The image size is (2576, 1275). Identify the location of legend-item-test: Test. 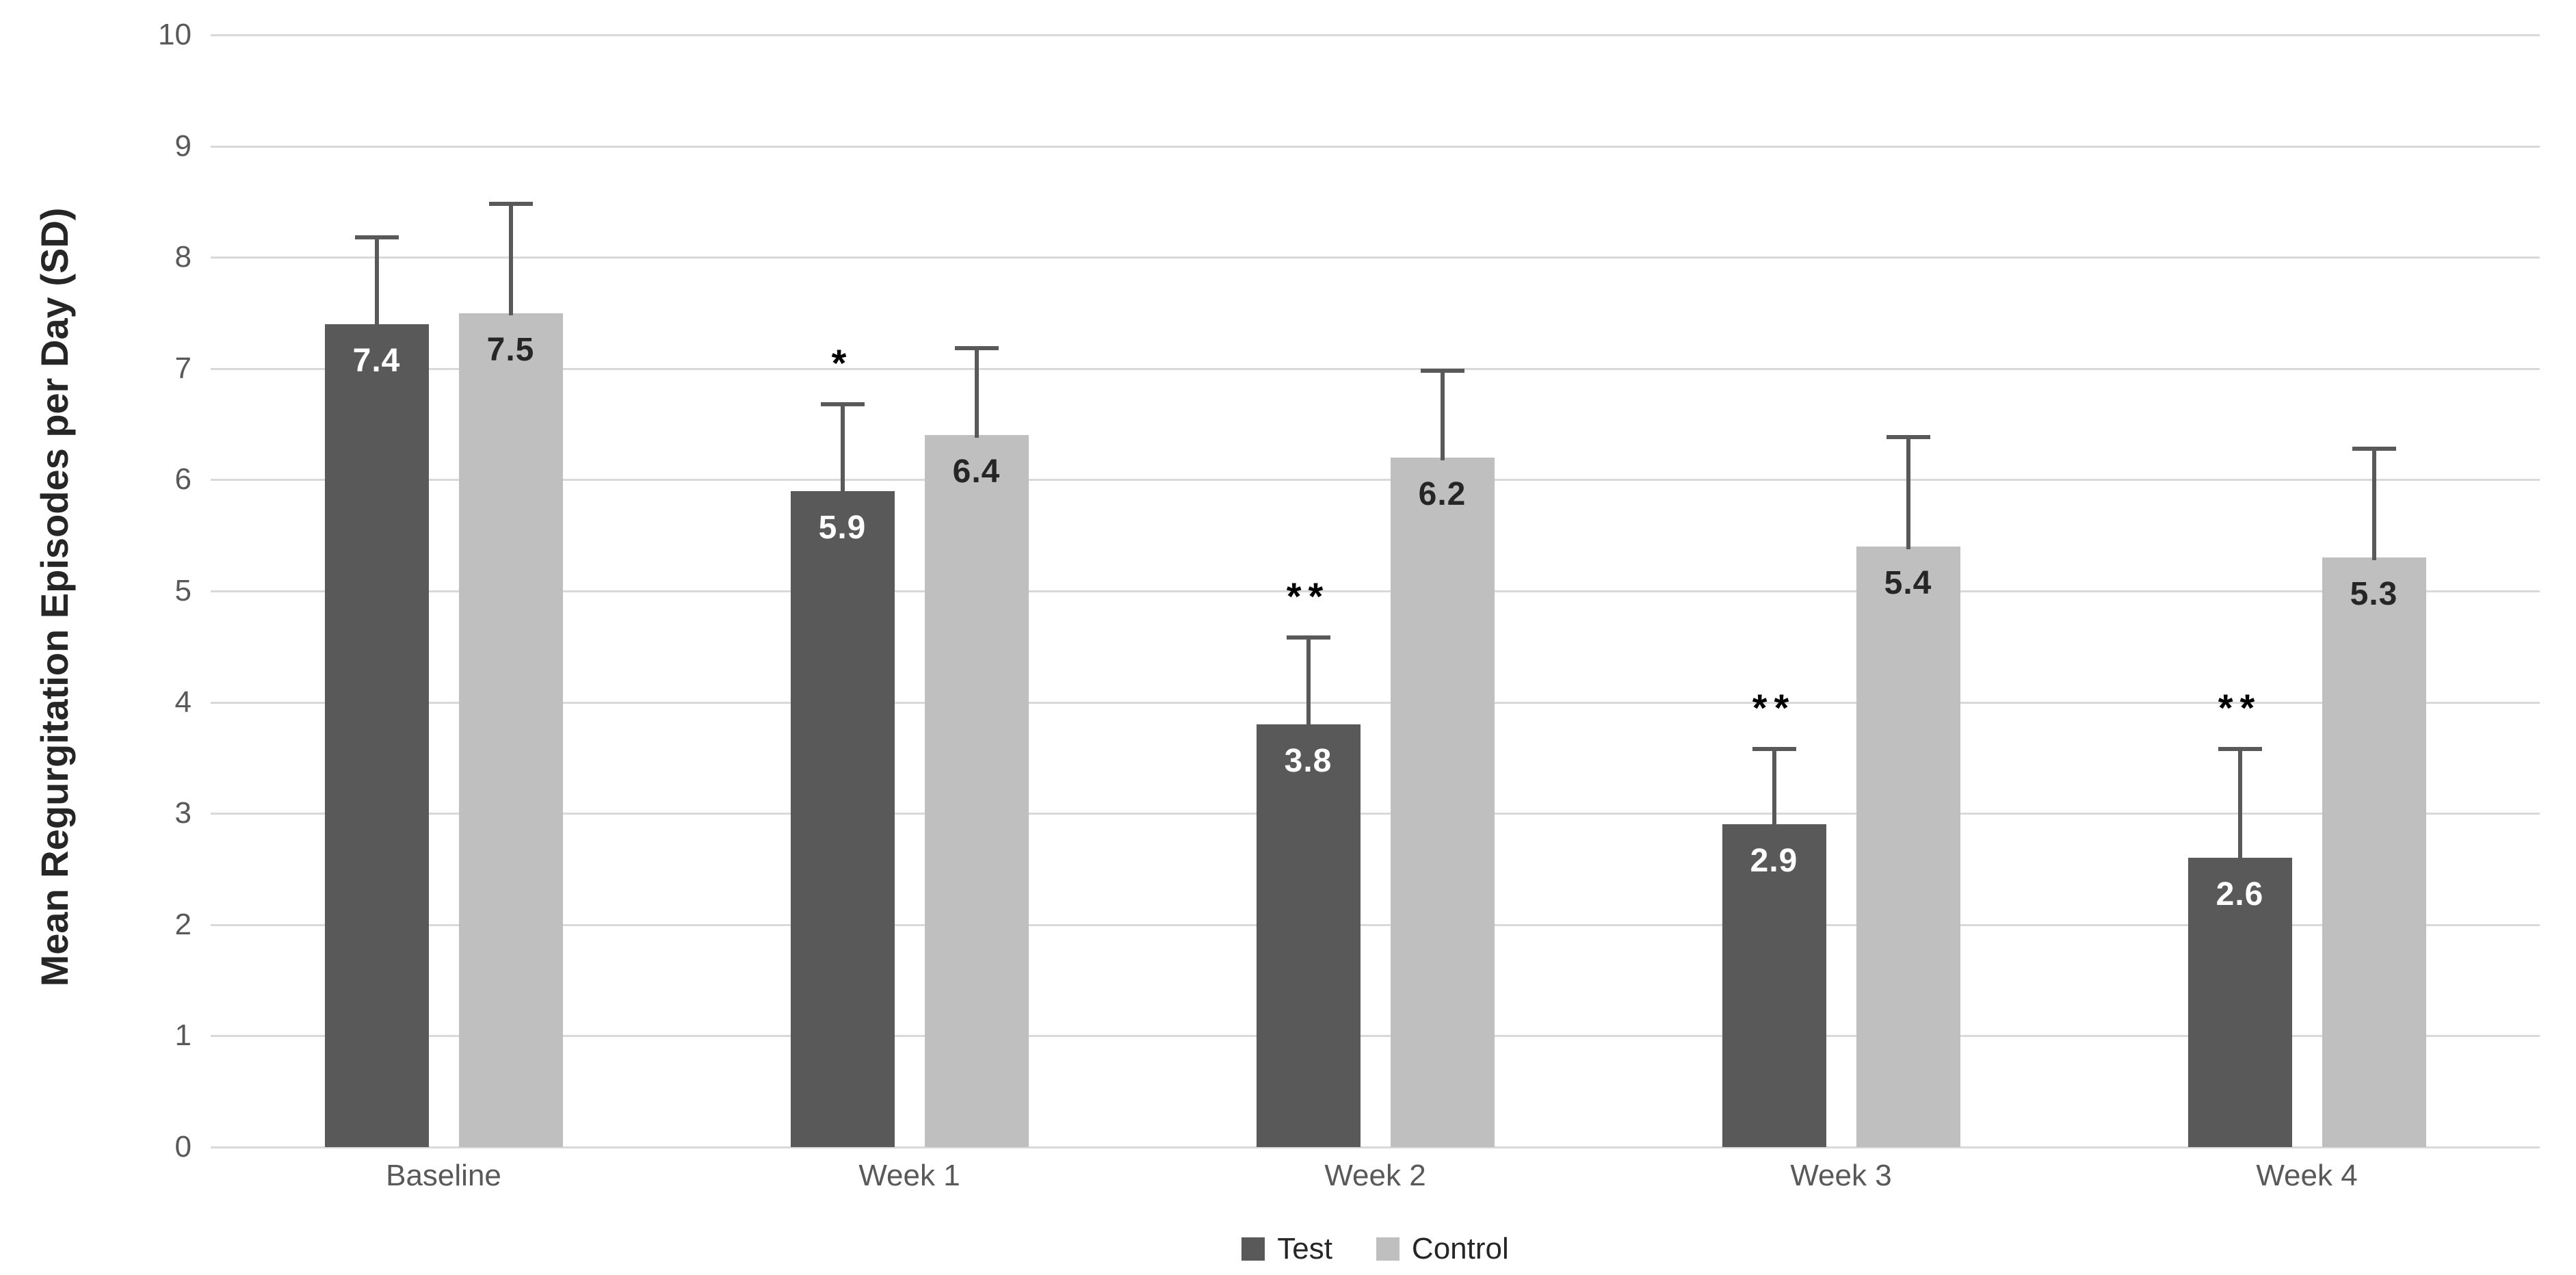
(1286, 1249).